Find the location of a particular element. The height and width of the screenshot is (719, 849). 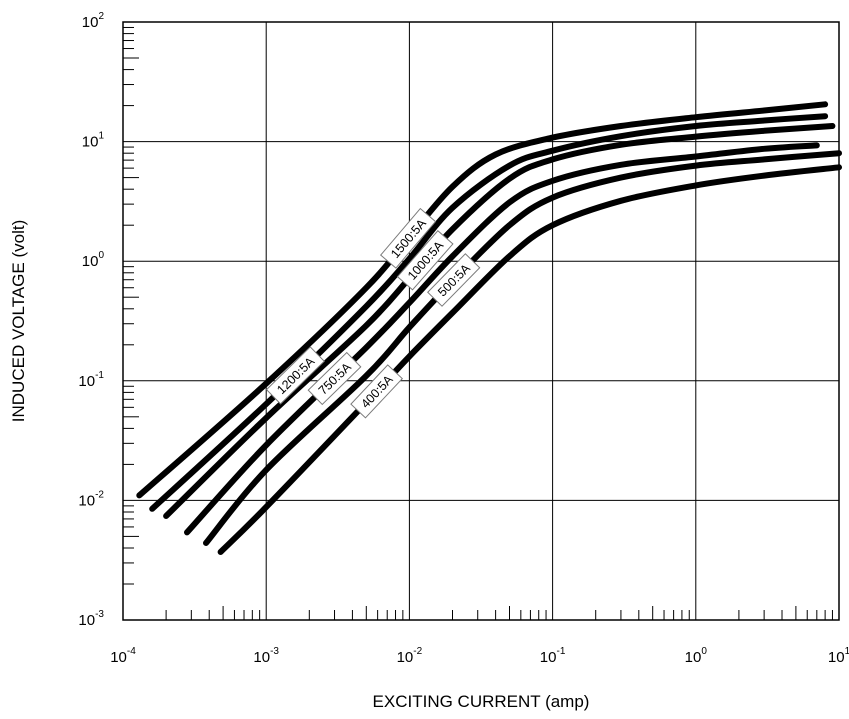

x-tick-exponent: -1 is located at coordinates (560, 651).